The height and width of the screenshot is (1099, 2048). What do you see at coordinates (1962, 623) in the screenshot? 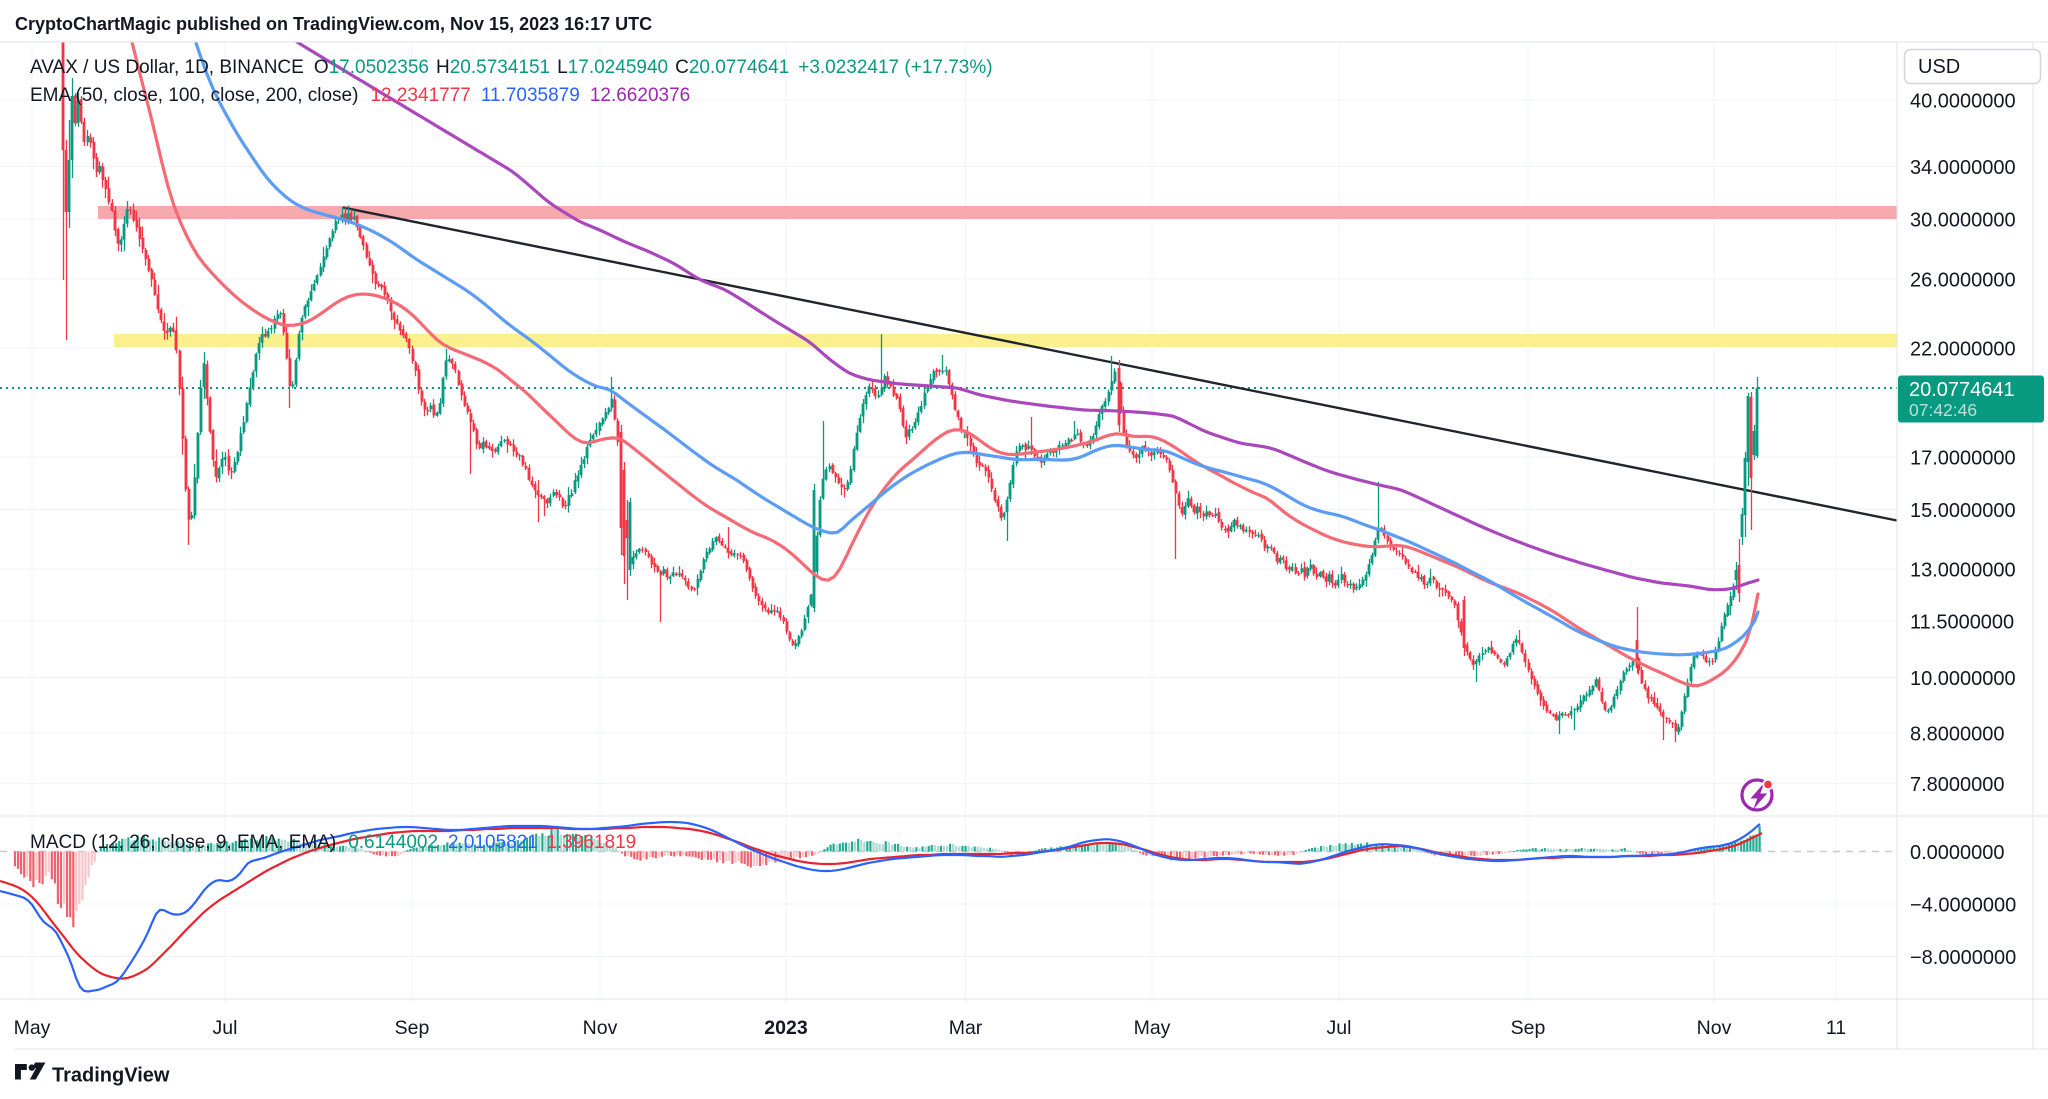
I see `svg-text: 11.5000000` at bounding box center [1962, 623].